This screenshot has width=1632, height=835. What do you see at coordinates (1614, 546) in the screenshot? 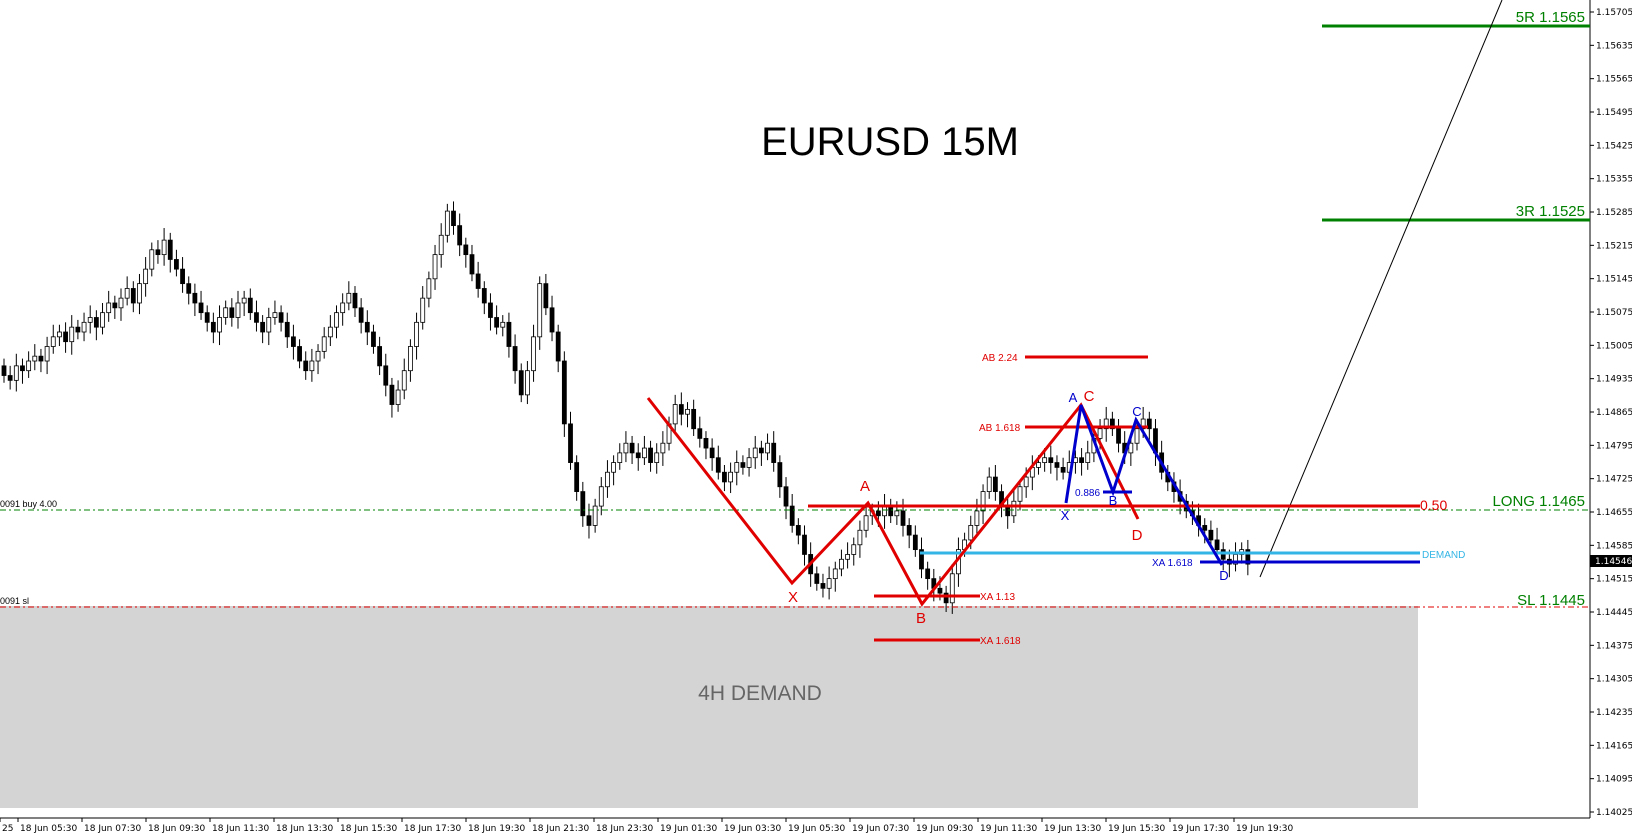
I see `y-tick-label: 1.14585` at bounding box center [1614, 546].